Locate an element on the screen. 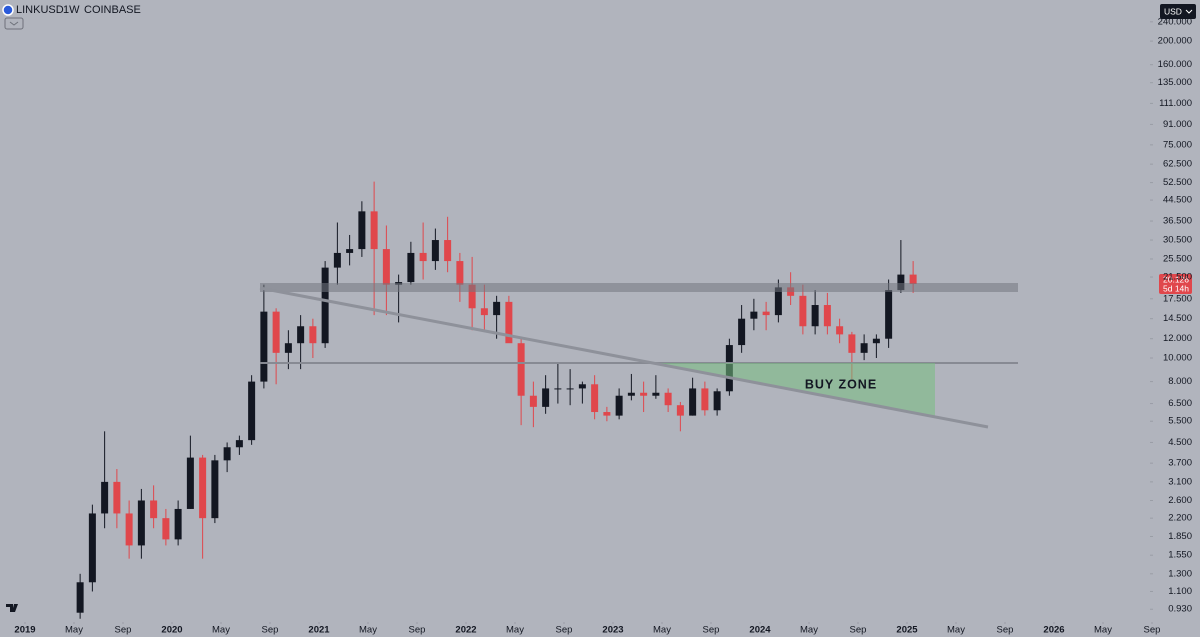 This screenshot has height=637, width=1200. price-tag: 20.126 5d 14h is located at coordinates (1175, 284).